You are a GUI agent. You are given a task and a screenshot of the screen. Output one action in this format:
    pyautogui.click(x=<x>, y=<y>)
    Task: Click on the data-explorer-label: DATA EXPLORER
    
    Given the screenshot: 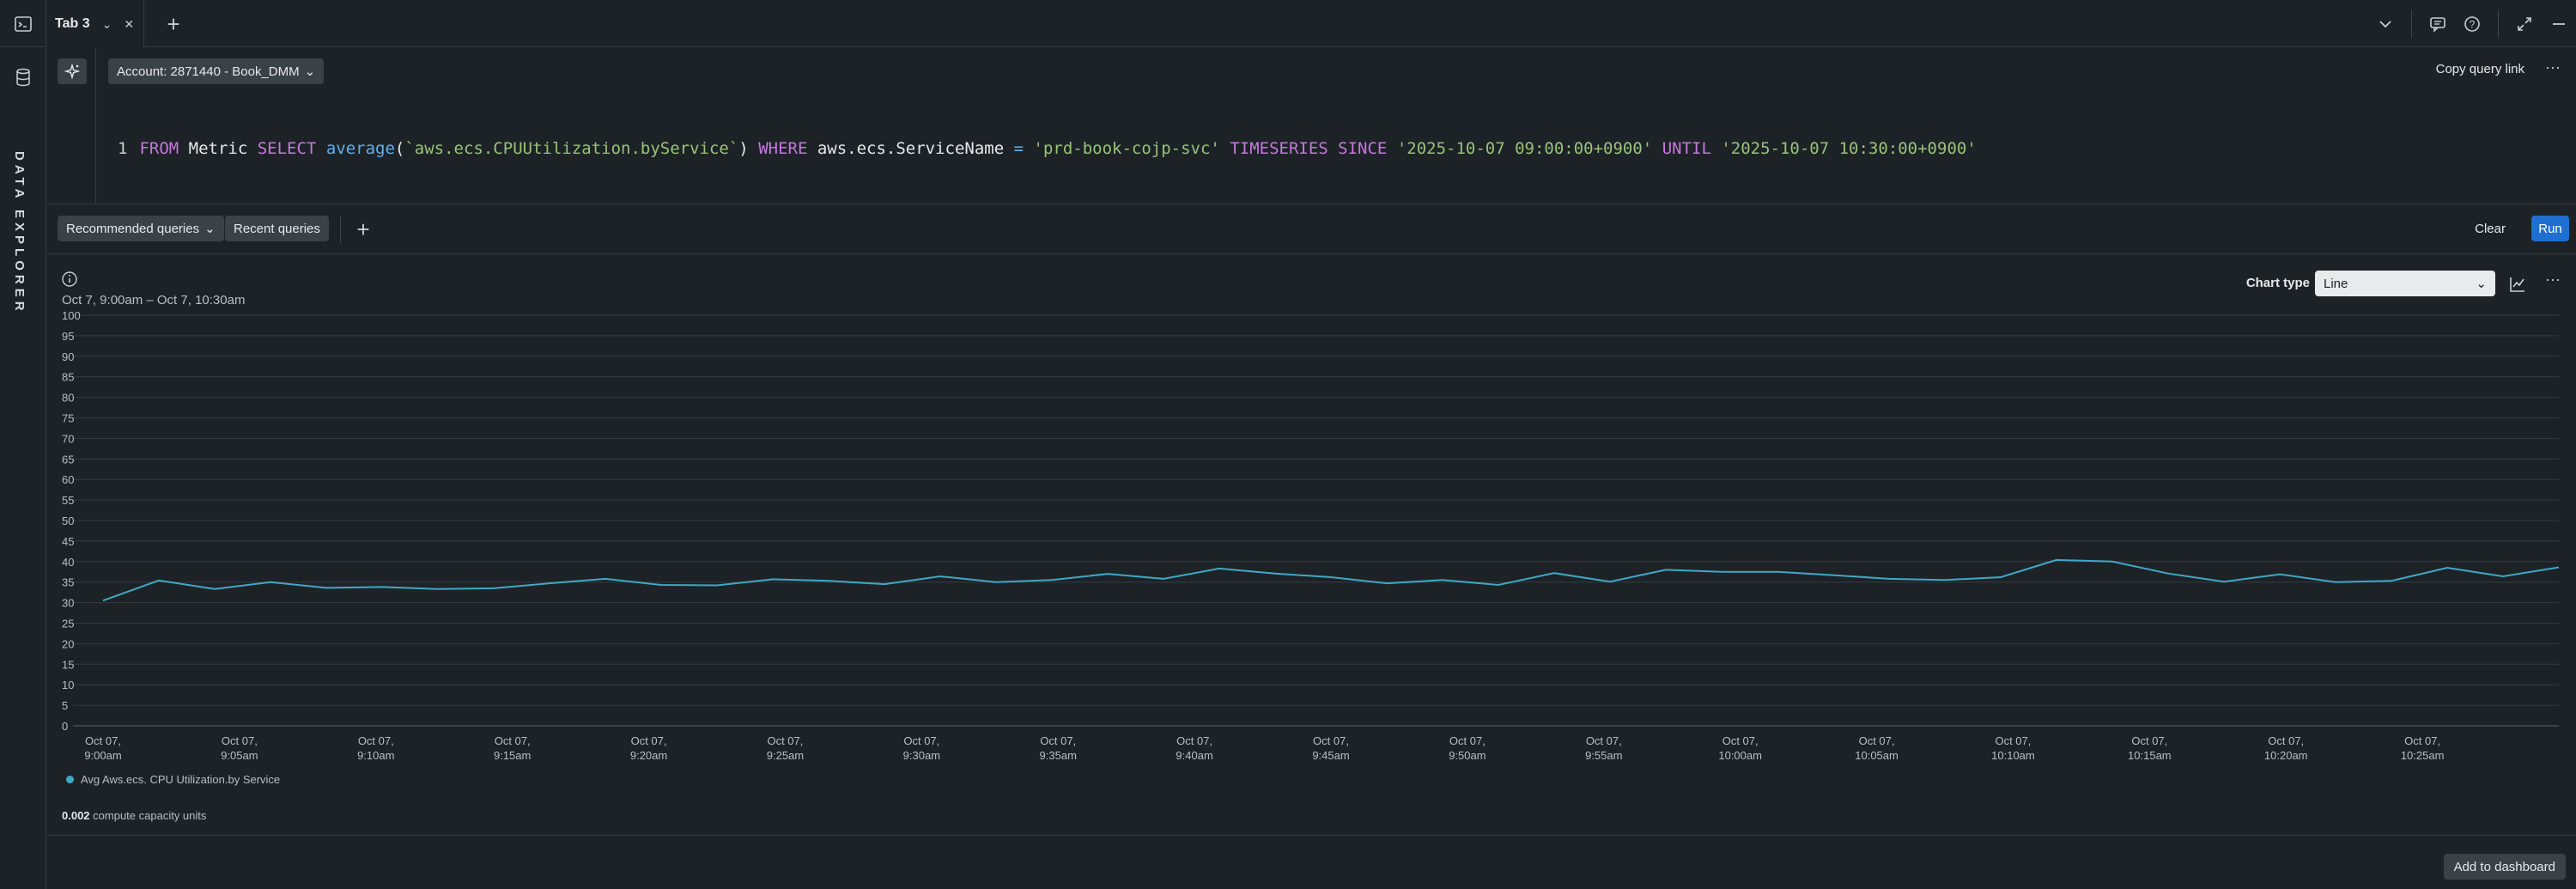 What is the action you would take?
    pyautogui.click(x=19, y=233)
    